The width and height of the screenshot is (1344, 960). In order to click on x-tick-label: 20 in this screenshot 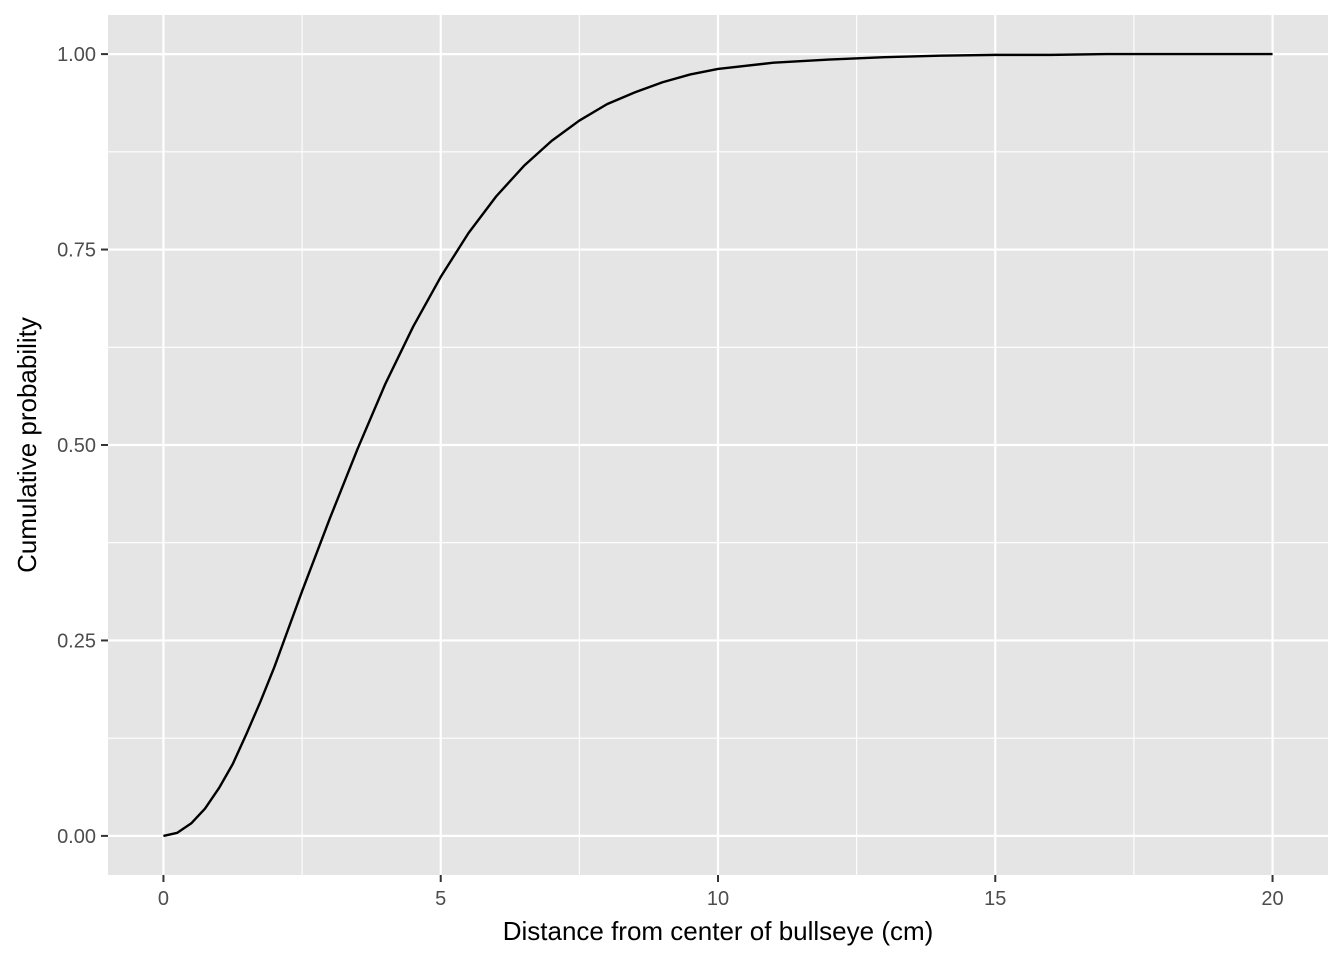, I will do `click(1272, 899)`.